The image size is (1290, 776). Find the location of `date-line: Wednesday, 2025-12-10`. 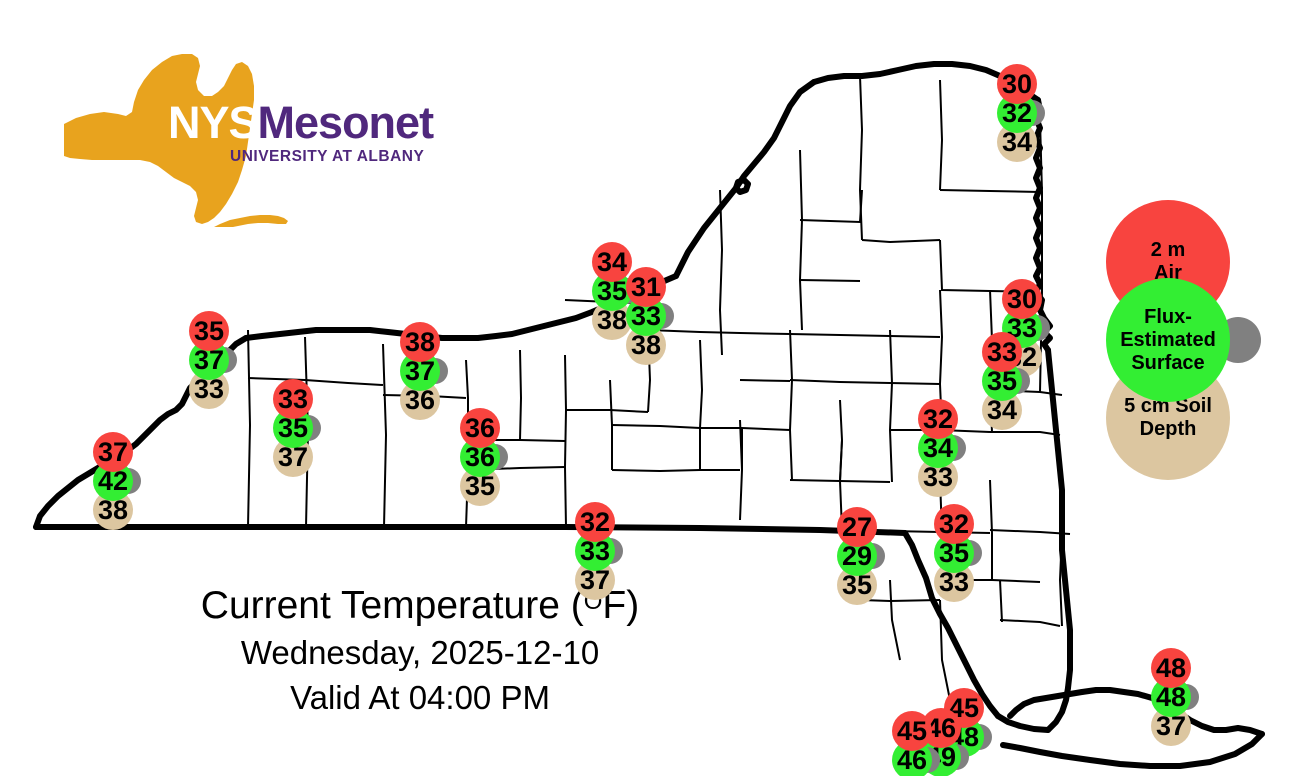

date-line: Wednesday, 2025-12-10 is located at coordinates (420, 652).